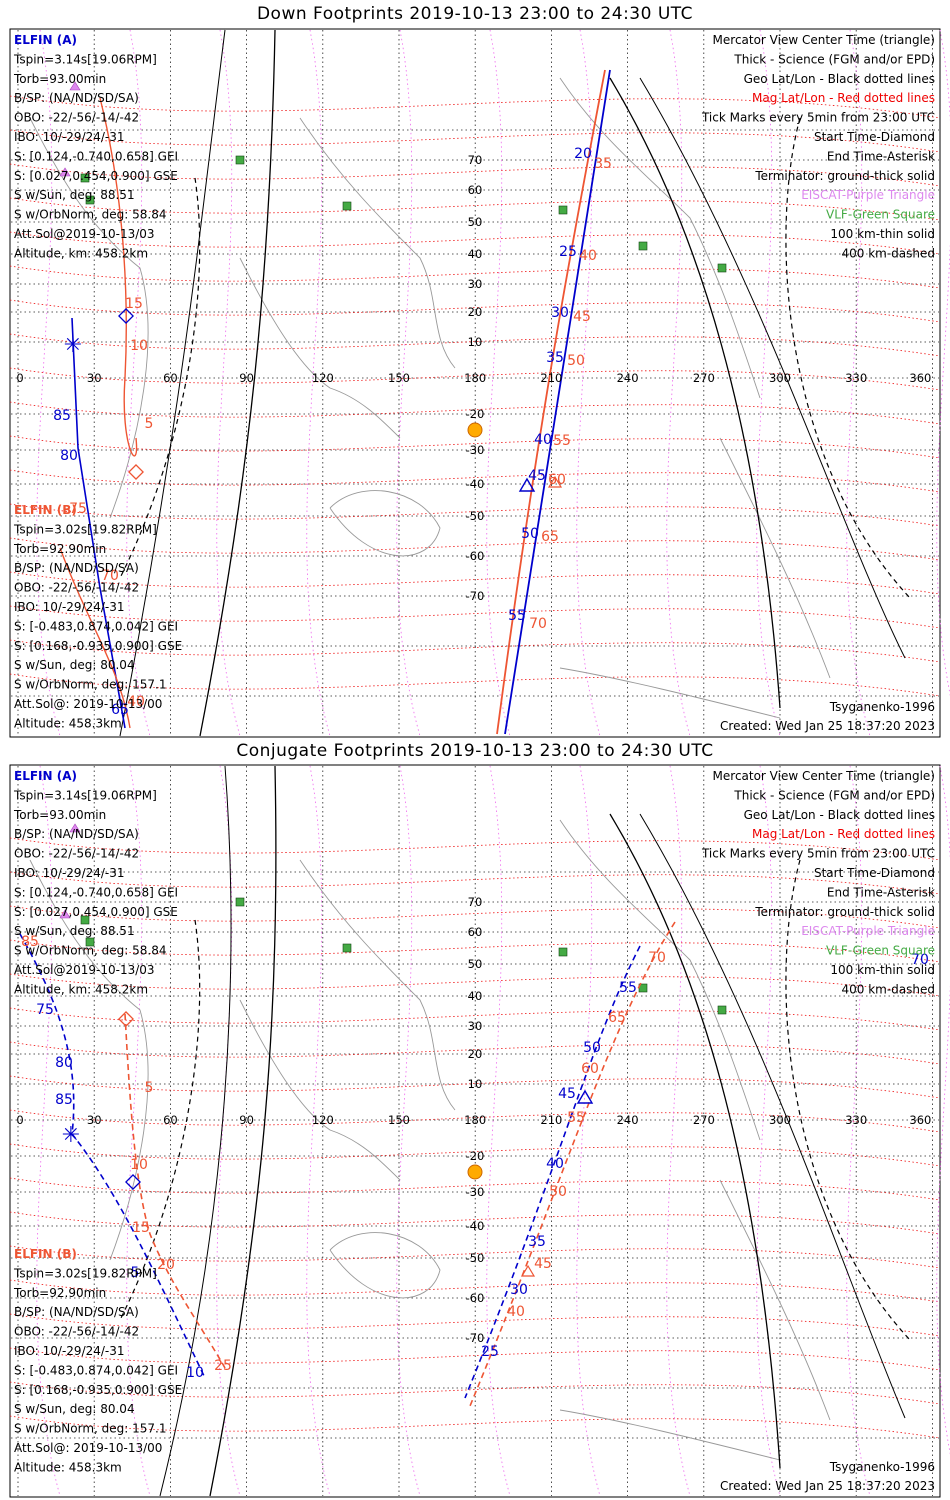  Describe the element at coordinates (551, 1120) in the screenshot. I see `longitude-tick-label: 210` at that location.